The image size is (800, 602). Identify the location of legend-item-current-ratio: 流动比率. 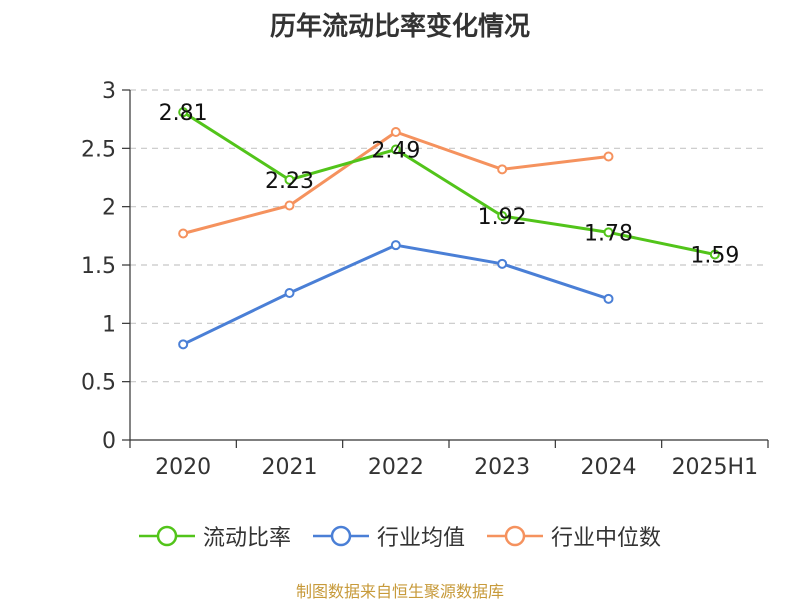
(214, 536).